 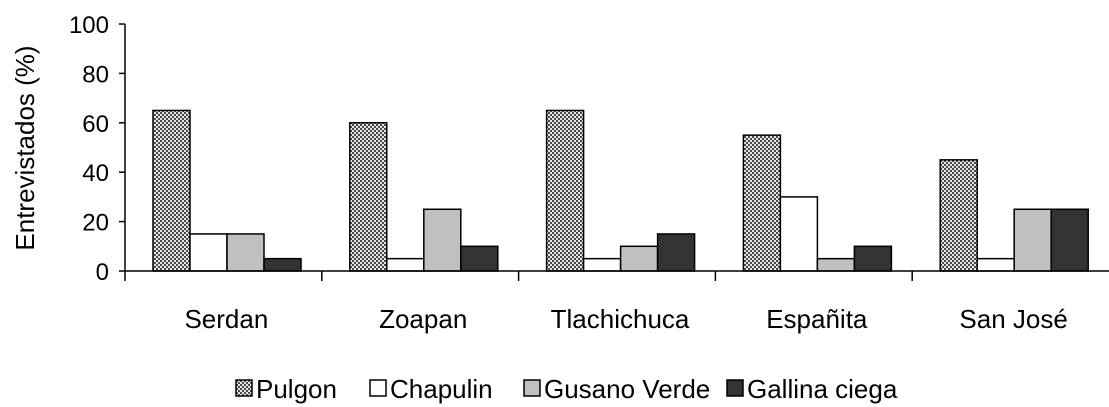 I want to click on y-axis-title: Entrevistados (%), so click(x=25, y=147).